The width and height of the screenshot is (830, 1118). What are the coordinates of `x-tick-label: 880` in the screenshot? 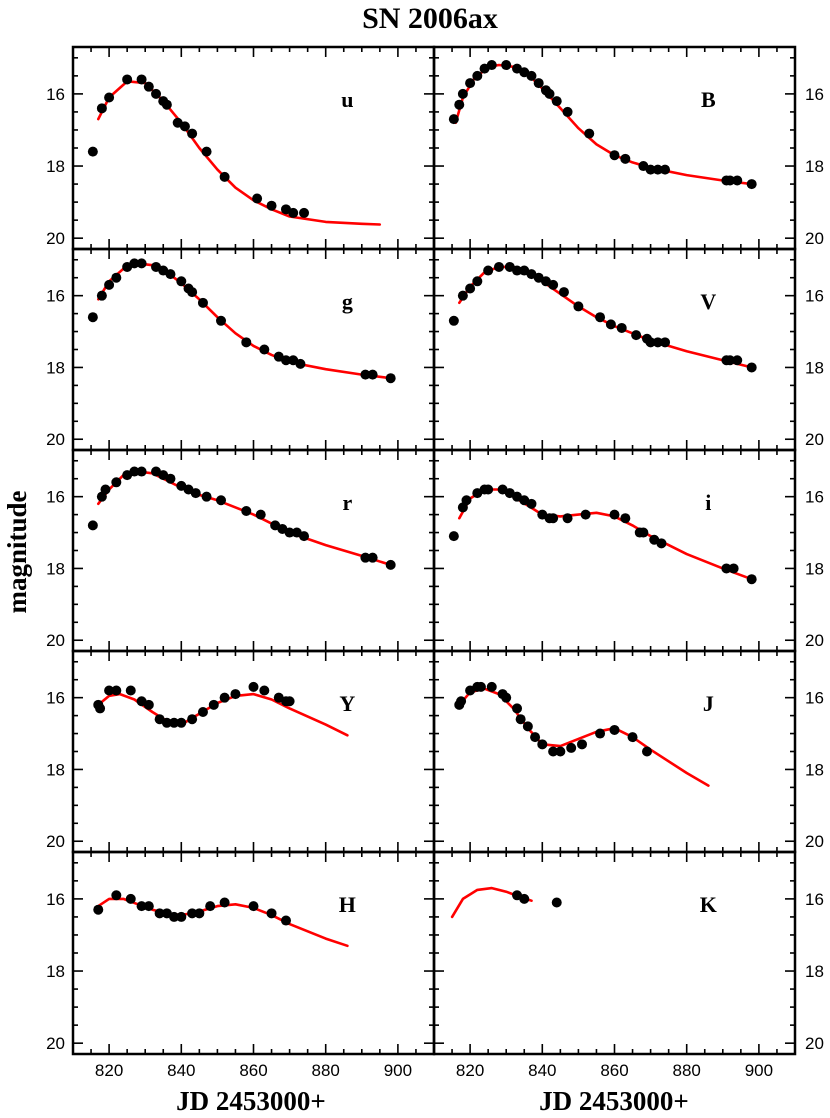 It's located at (326, 1070).